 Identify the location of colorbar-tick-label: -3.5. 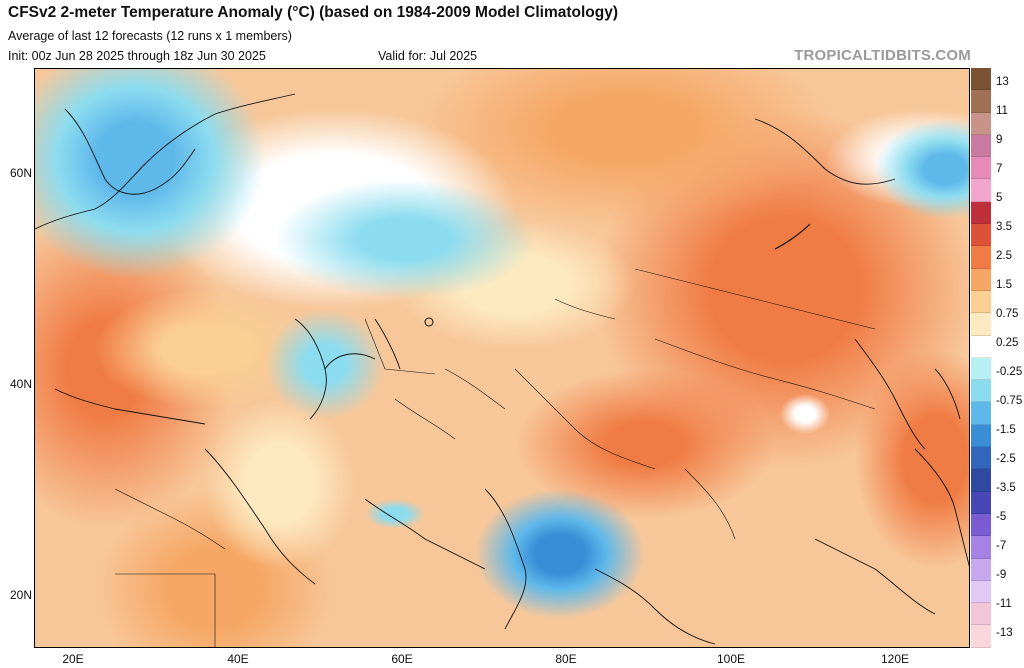
(1006, 487).